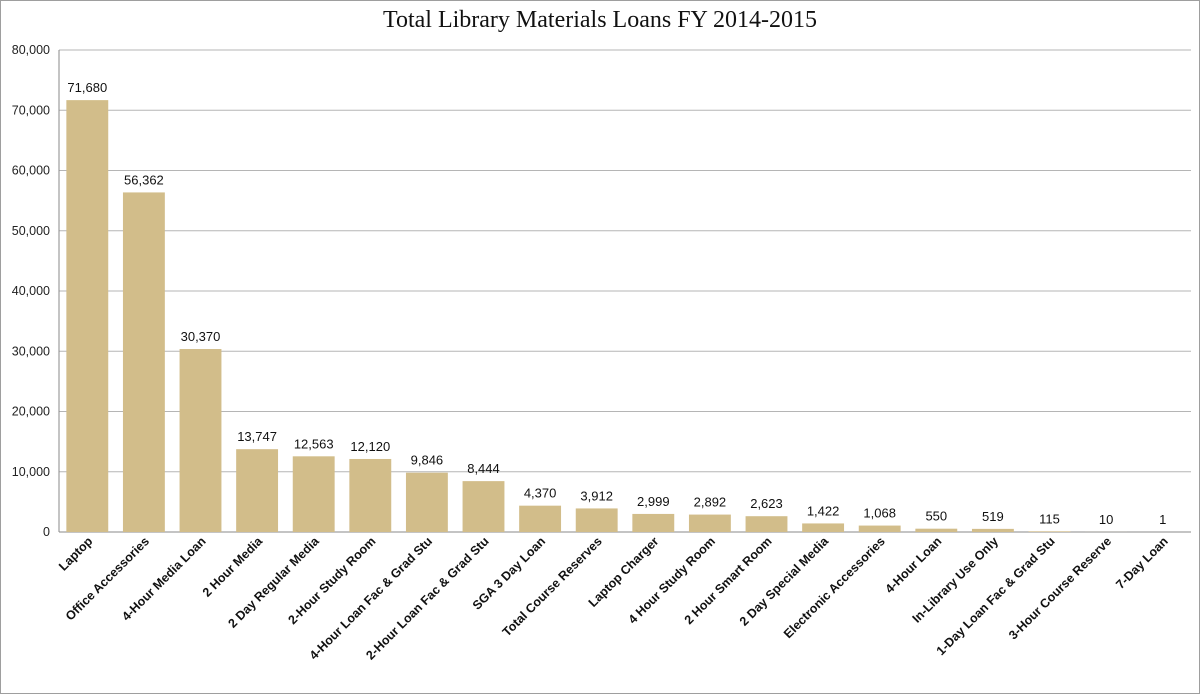 Image resolution: width=1200 pixels, height=694 pixels. What do you see at coordinates (993, 516) in the screenshot?
I see `data-label: 519` at bounding box center [993, 516].